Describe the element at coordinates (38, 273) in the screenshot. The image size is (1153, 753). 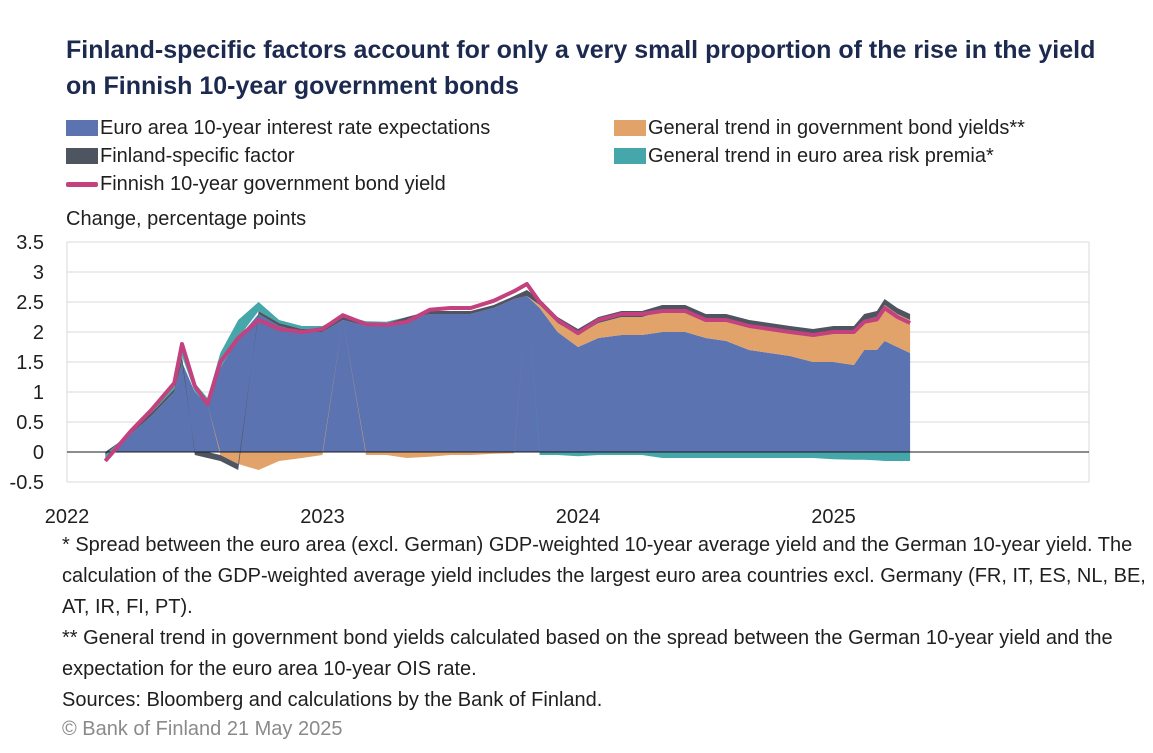
I see `y-tick-label: 3` at that location.